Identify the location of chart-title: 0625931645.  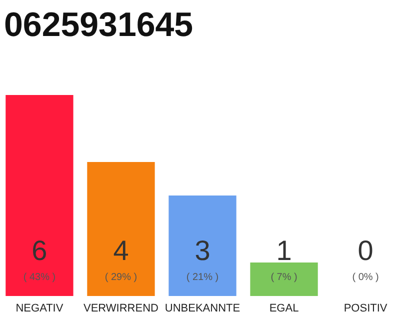
(99, 25).